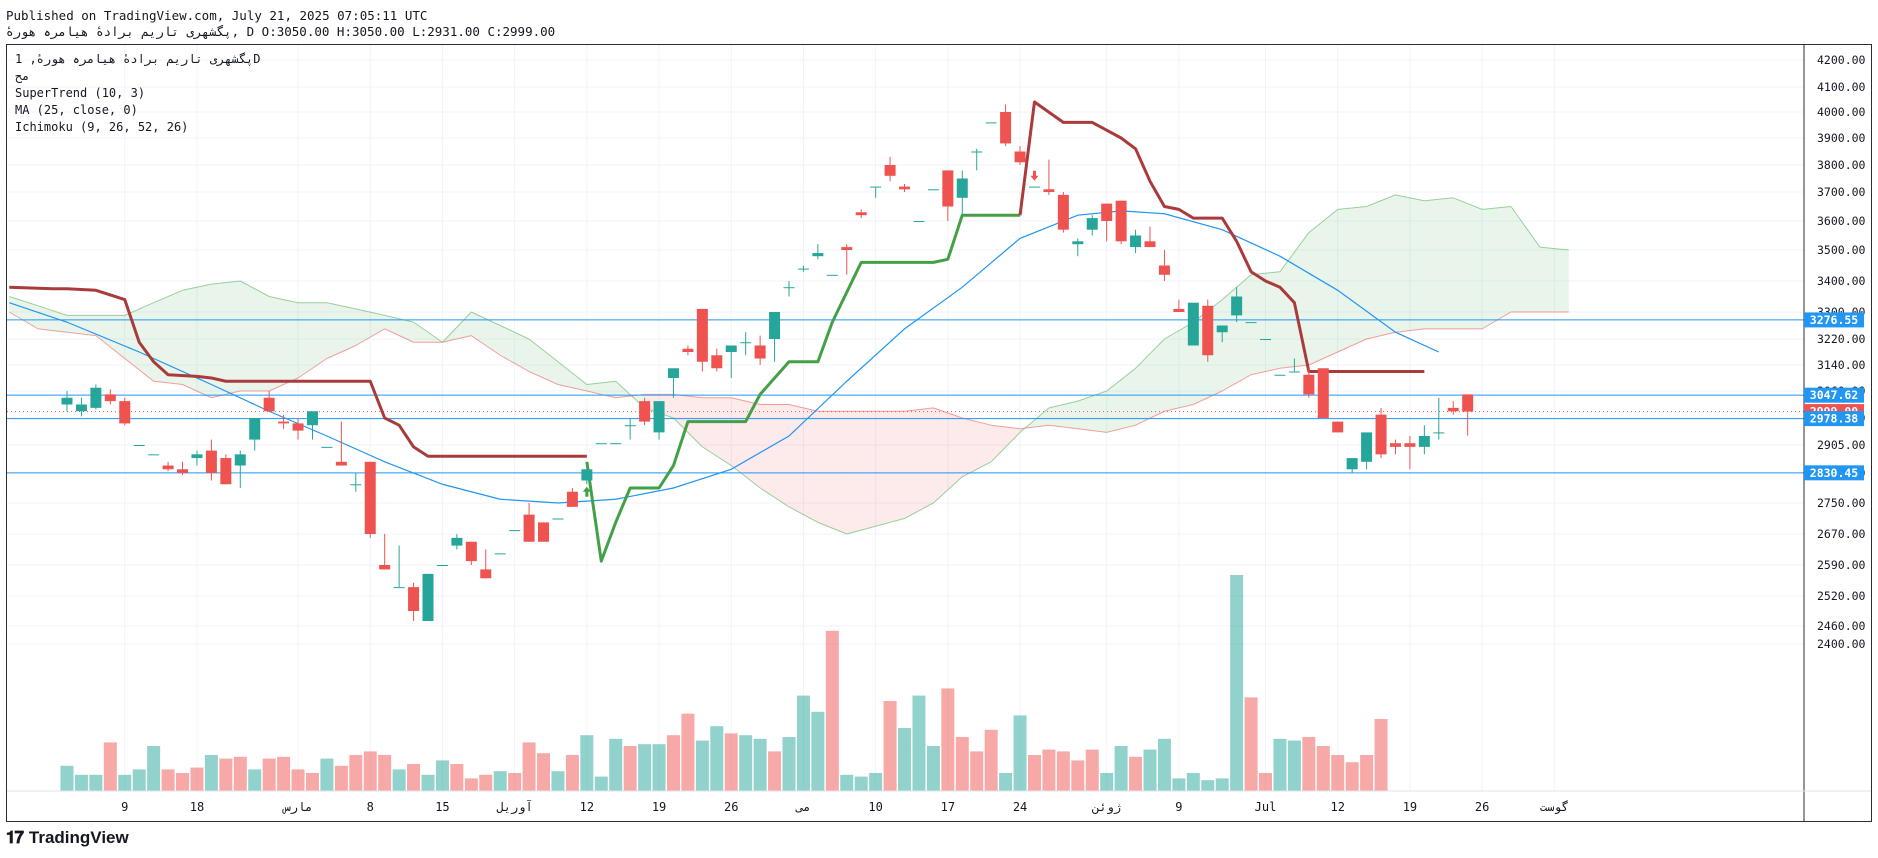  I want to click on price-label: 2978.38, so click(1834, 419).